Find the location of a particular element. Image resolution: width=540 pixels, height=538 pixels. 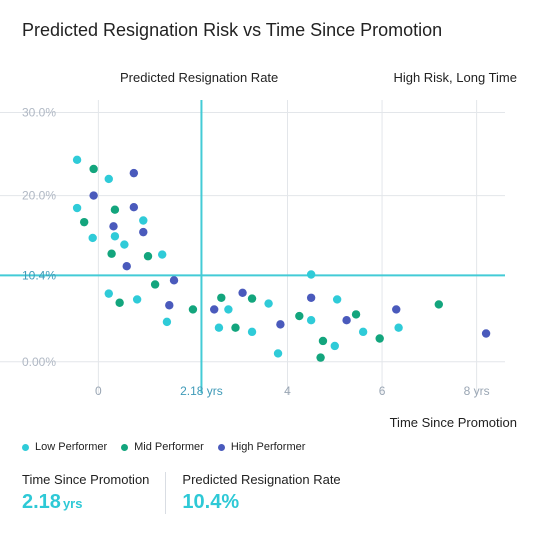

stat-label: Predicted Resignation Rate is located at coordinates (261, 479).